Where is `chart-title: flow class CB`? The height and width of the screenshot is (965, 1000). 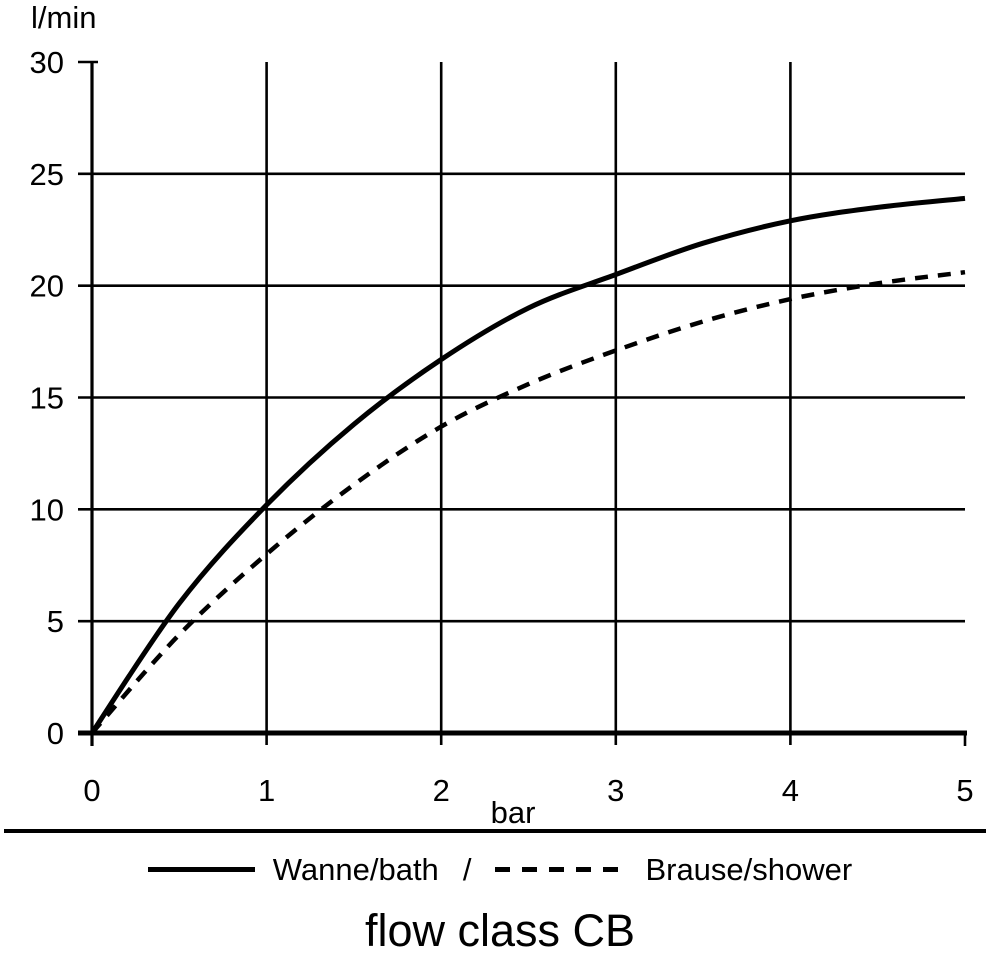 chart-title: flow class CB is located at coordinates (500, 930).